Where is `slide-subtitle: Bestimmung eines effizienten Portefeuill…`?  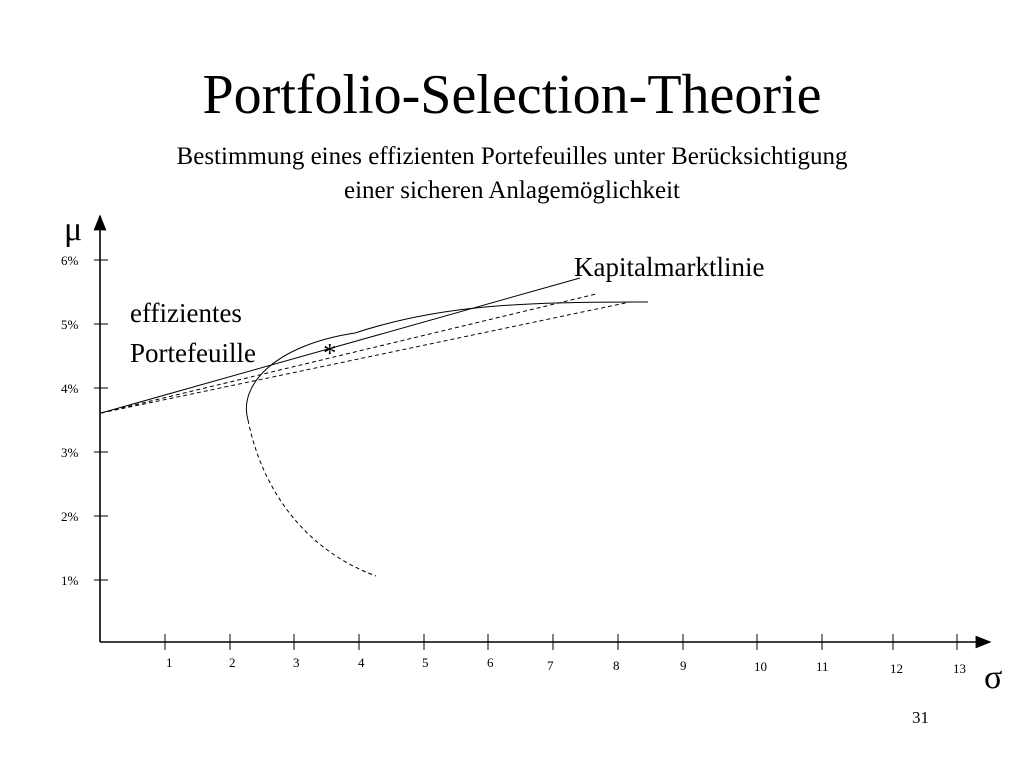
slide-subtitle: Bestimmung eines effizienten Portefeuill… is located at coordinates (512, 174).